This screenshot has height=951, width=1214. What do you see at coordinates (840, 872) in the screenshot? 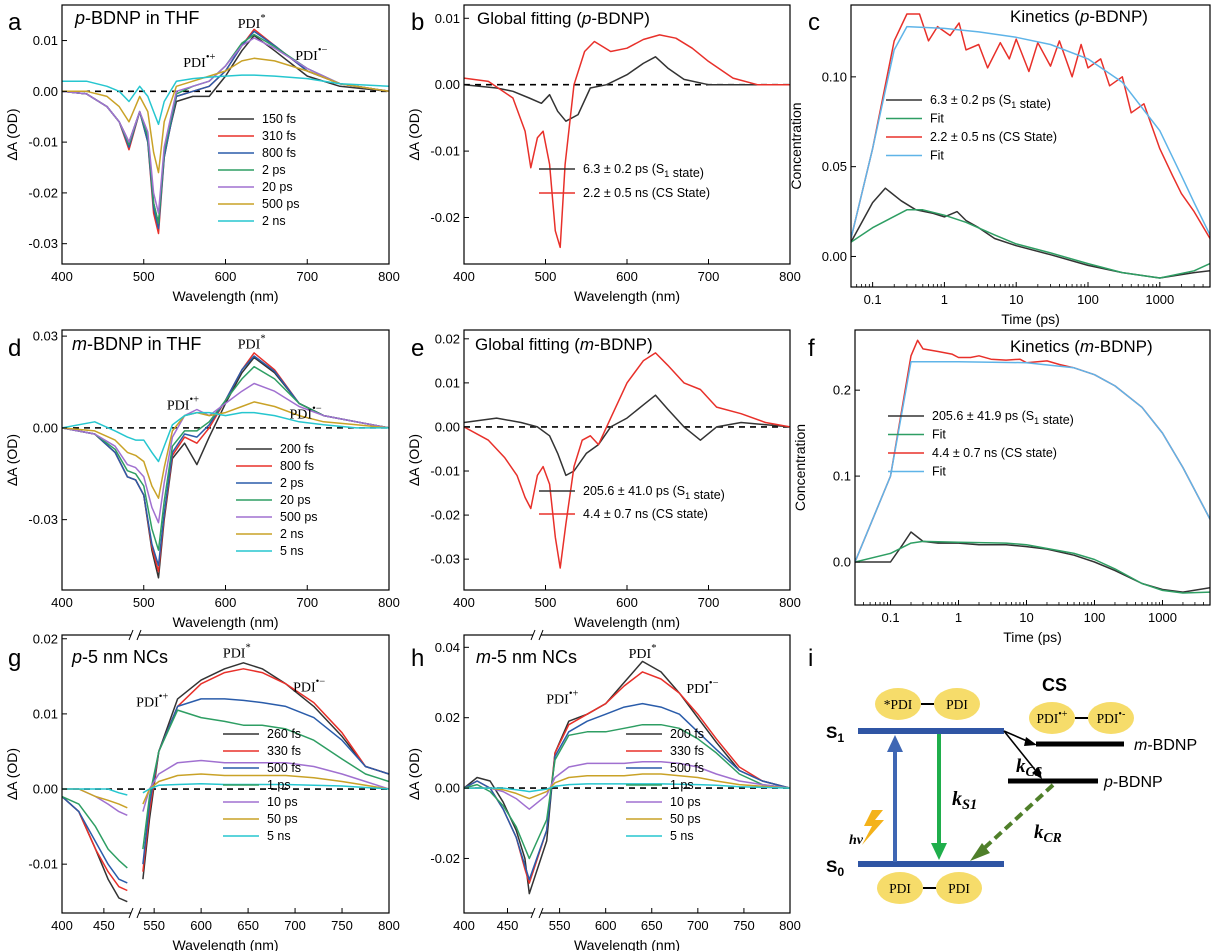
I see `subscript: 0` at bounding box center [840, 872].